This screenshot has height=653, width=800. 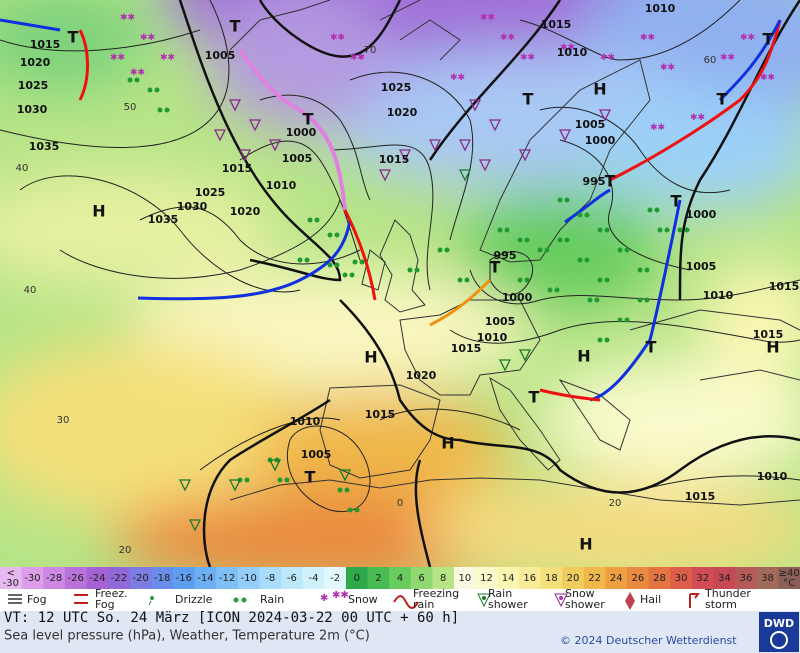 What do you see at coordinates (529, 578) in the screenshot?
I see `colorbar-label: 16` at bounding box center [529, 578].